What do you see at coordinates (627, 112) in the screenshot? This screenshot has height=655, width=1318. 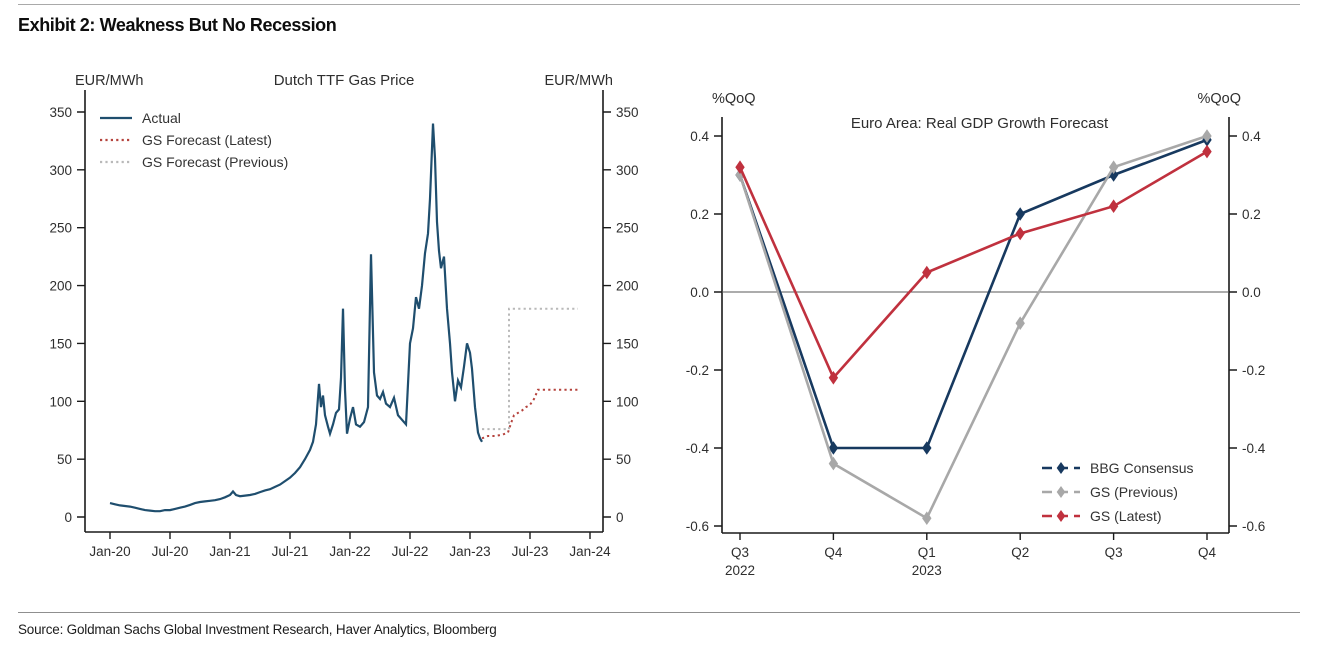 I see `y-tick-label-right: 350` at bounding box center [627, 112].